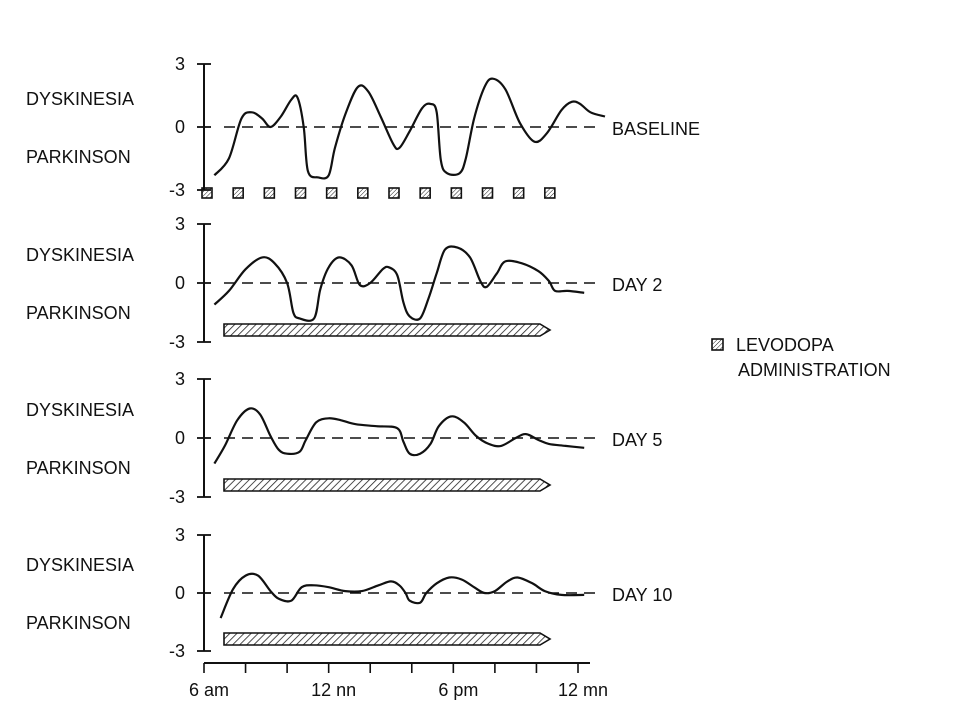 Image resolution: width=960 pixels, height=725 pixels. Describe the element at coordinates (637, 285) in the screenshot. I see `panel-label: DAY 2` at that location.